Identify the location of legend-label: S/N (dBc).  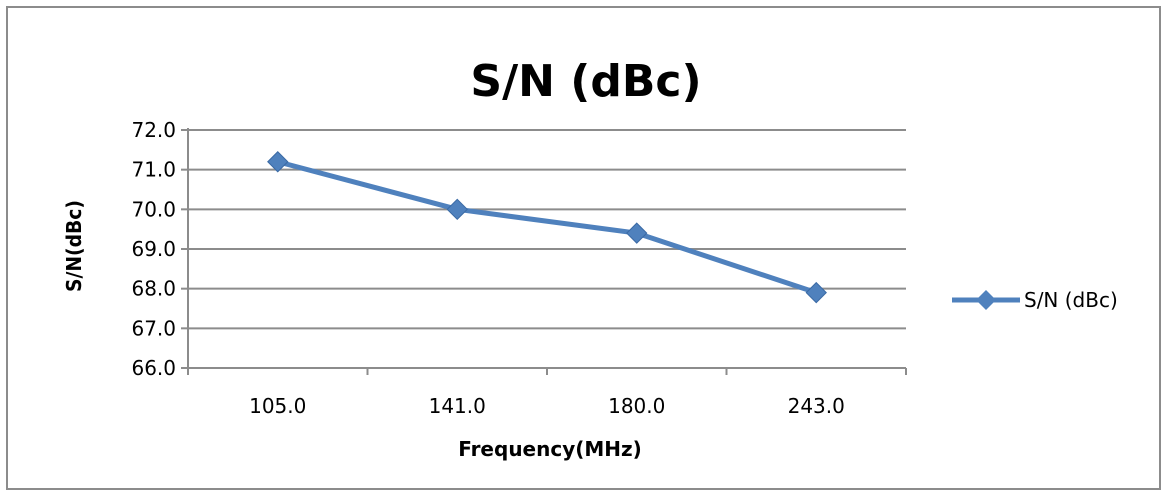
(1071, 300).